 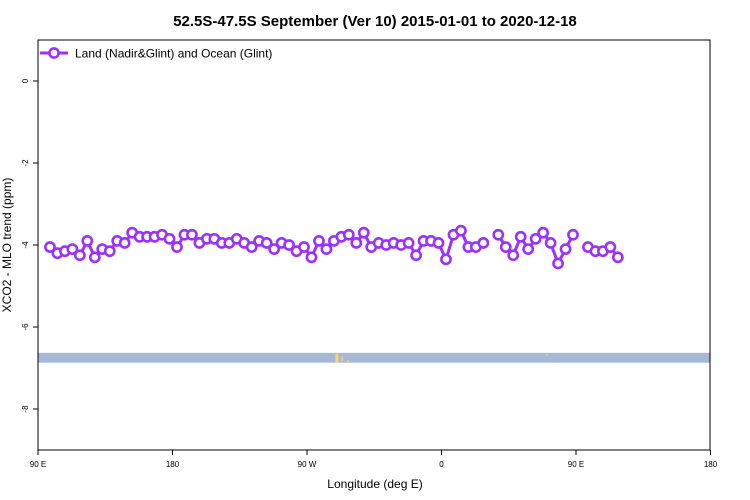 What do you see at coordinates (334, 247) in the screenshot?
I see `series-layer` at bounding box center [334, 247].